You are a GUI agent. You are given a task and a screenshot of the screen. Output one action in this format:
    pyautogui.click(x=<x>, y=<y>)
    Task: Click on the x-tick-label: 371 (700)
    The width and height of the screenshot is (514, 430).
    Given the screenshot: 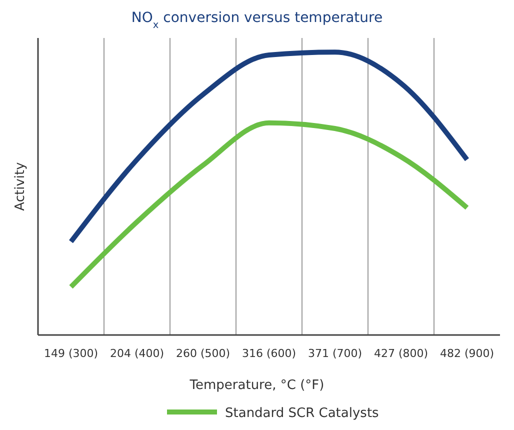 What is the action you would take?
    pyautogui.click(x=335, y=353)
    